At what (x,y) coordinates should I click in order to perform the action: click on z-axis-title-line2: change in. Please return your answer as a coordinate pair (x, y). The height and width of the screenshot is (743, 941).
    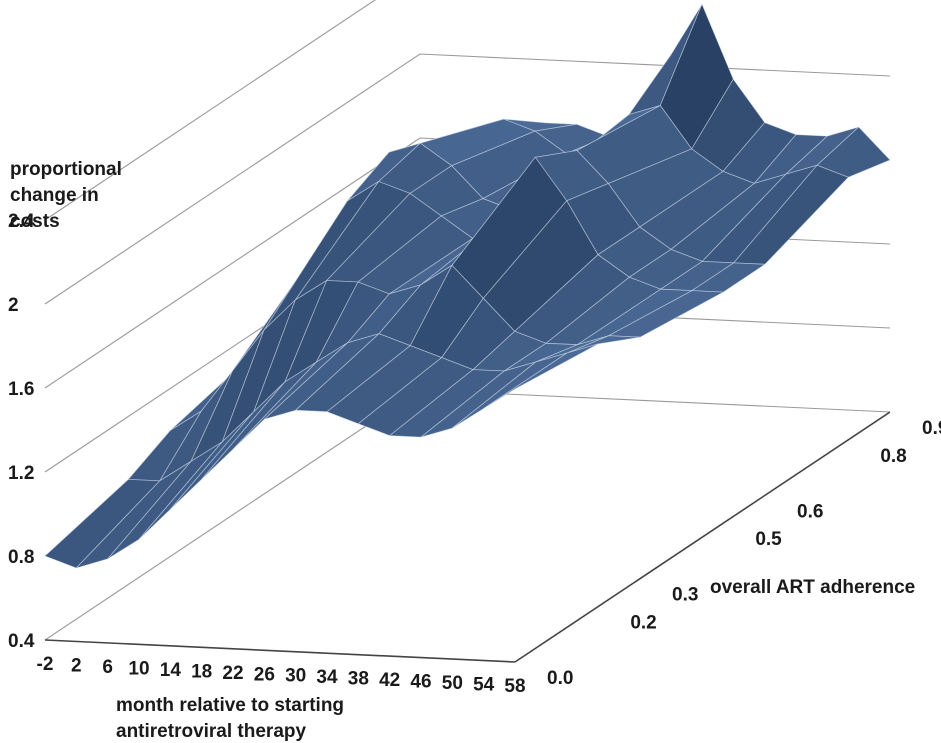
    Looking at the image, I should click on (54, 195).